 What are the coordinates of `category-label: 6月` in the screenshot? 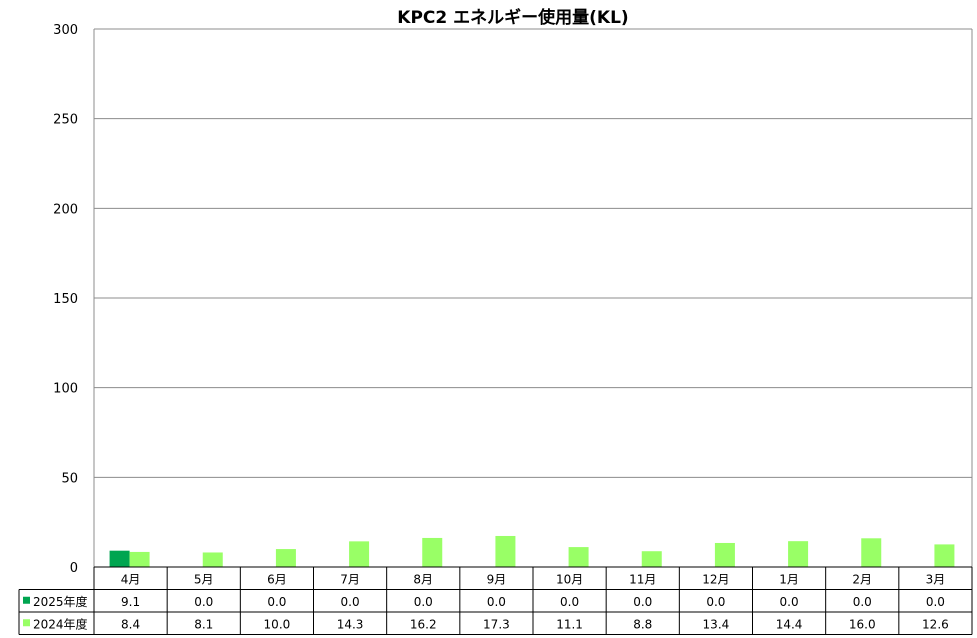 It's located at (277, 579).